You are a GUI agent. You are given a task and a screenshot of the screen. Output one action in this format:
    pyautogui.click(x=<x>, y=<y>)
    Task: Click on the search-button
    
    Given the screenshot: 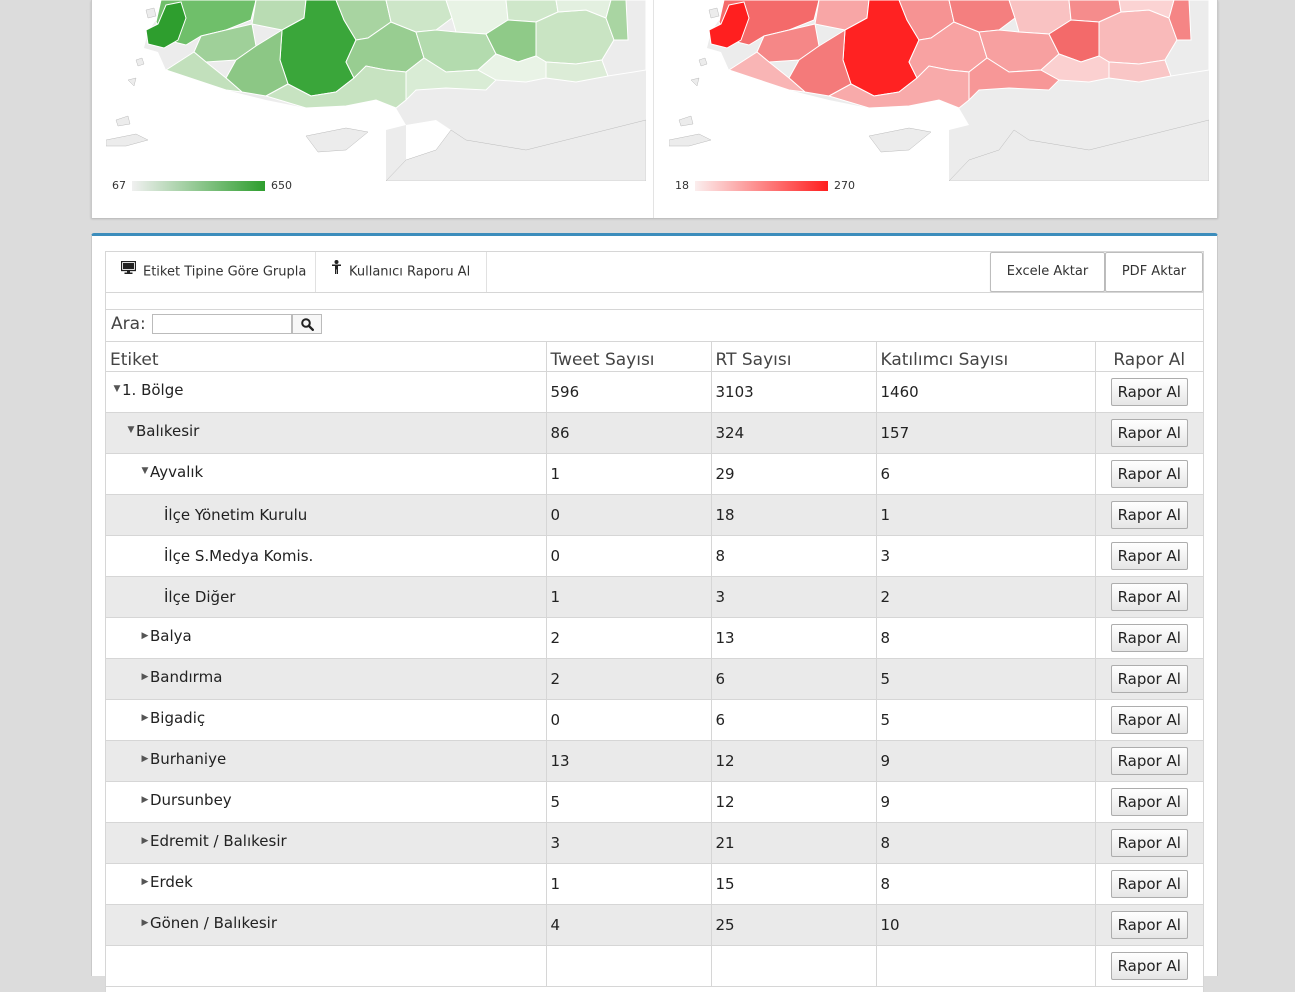 What is the action you would take?
    pyautogui.click(x=307, y=324)
    